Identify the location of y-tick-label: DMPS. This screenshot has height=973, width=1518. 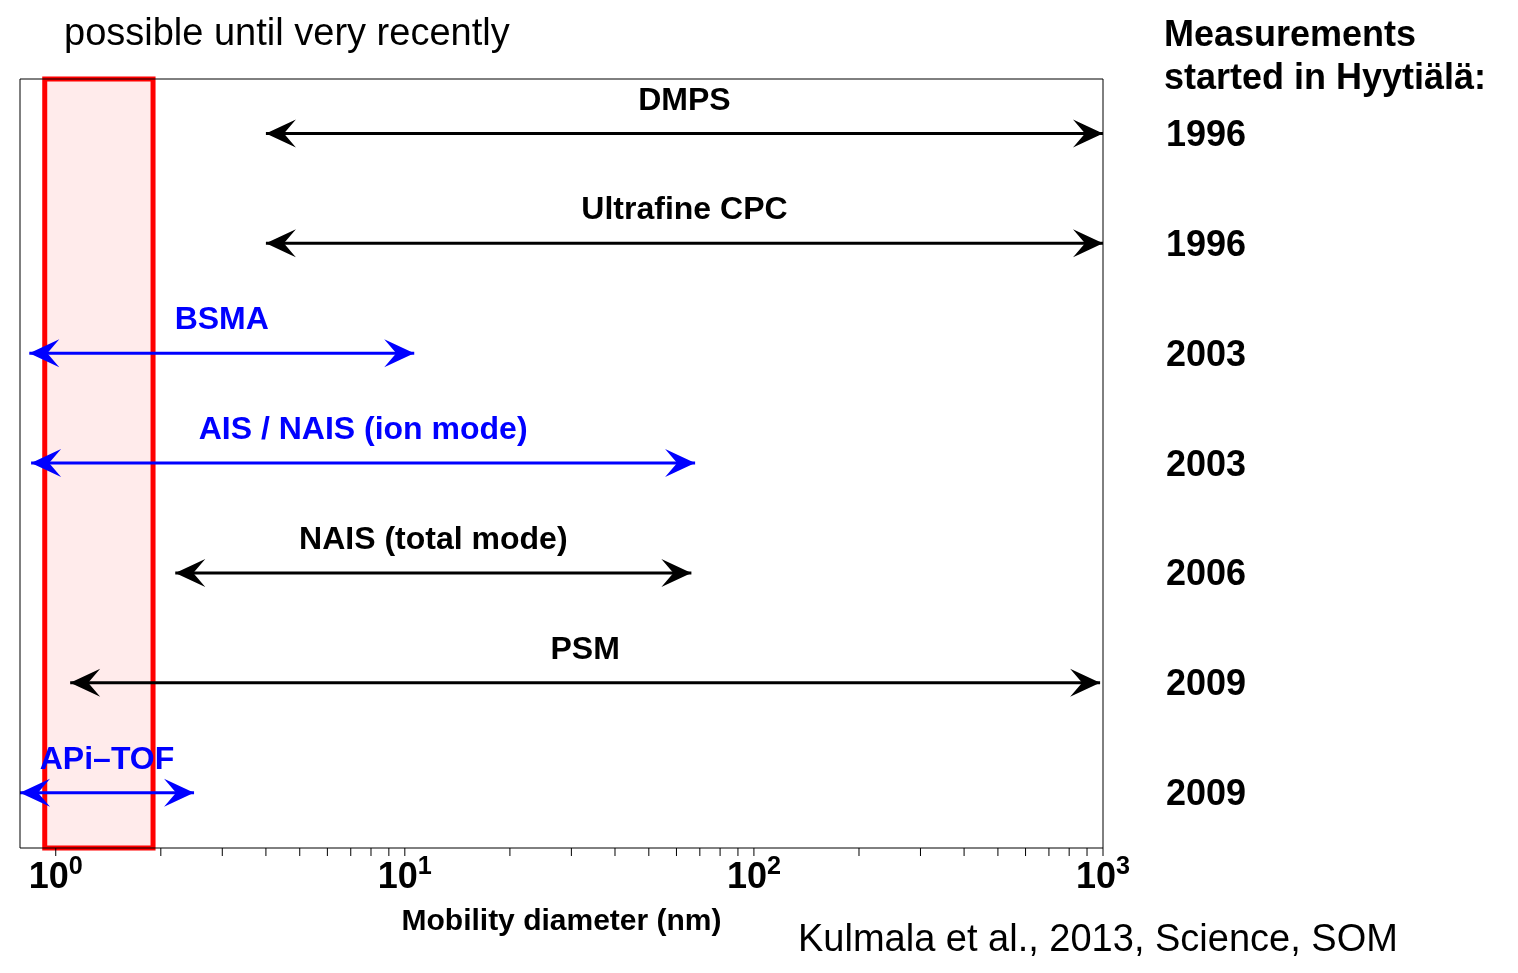
(684, 98).